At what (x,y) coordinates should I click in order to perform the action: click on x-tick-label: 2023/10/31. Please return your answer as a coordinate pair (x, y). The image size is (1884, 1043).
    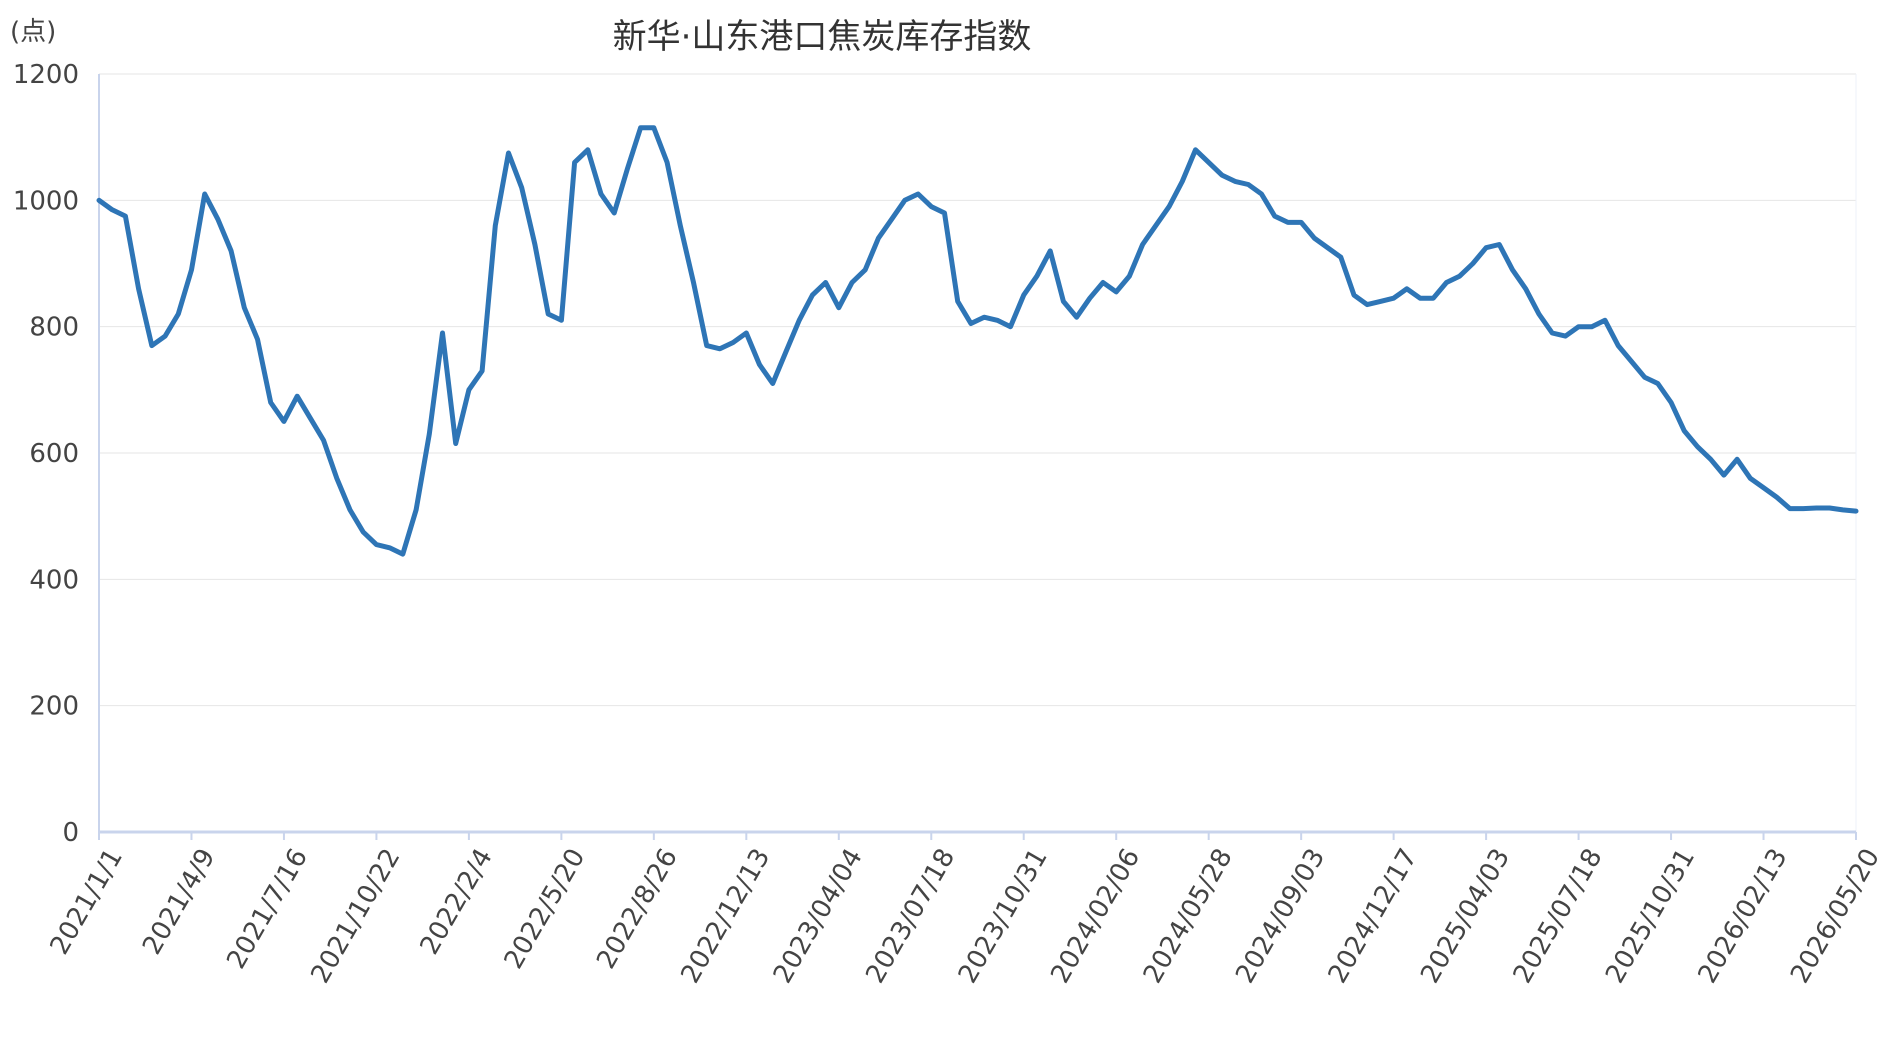
    Looking at the image, I should click on (1003, 916).